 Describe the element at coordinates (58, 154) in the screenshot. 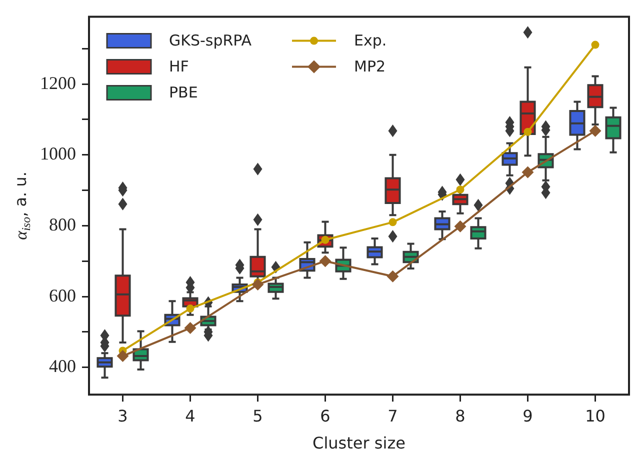

I see `y-tick-label: 1000` at that location.